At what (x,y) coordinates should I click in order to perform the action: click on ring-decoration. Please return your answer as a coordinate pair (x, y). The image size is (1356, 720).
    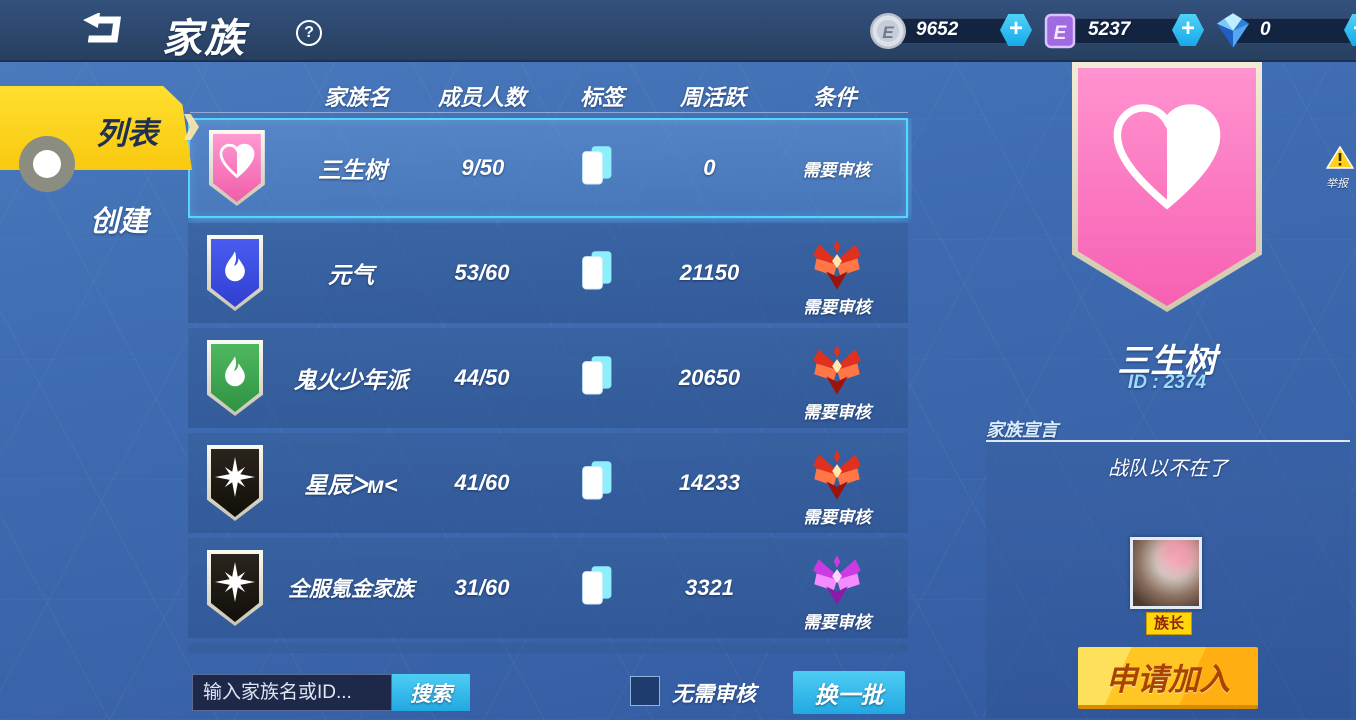
    Looking at the image, I should click on (47, 164).